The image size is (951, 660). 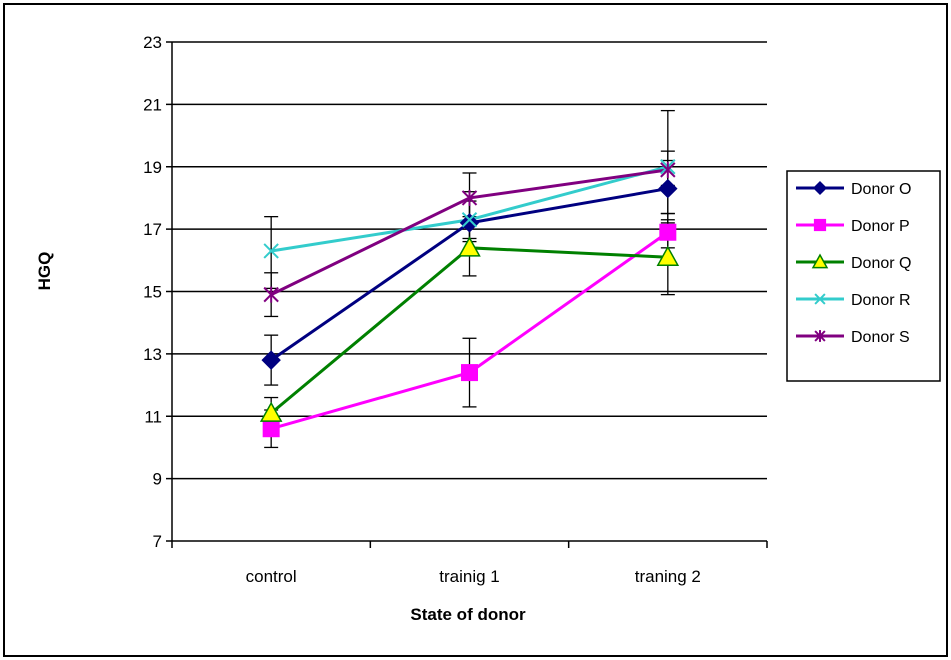 I want to click on legend-label: Donor P, so click(x=880, y=226).